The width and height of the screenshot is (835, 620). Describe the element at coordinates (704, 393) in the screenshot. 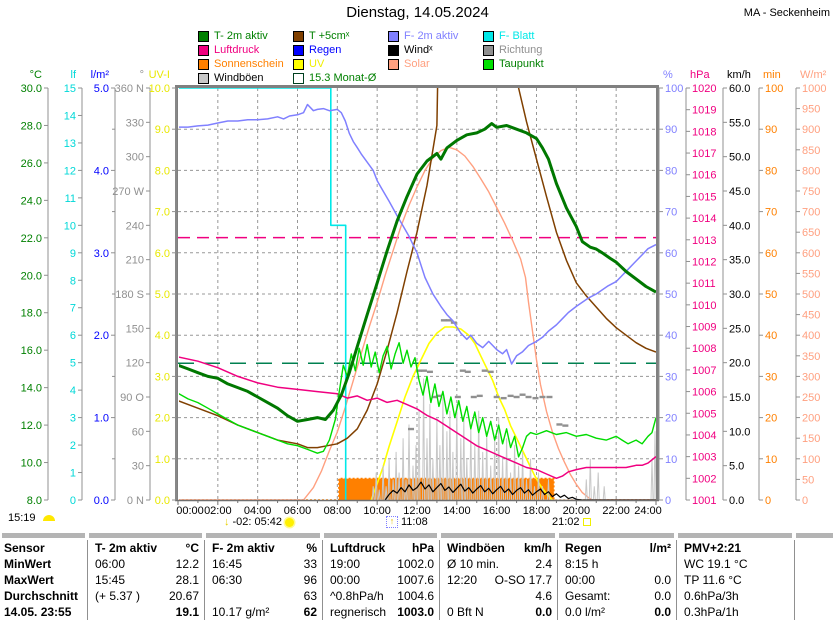

I see `axis-label: 1006` at that location.